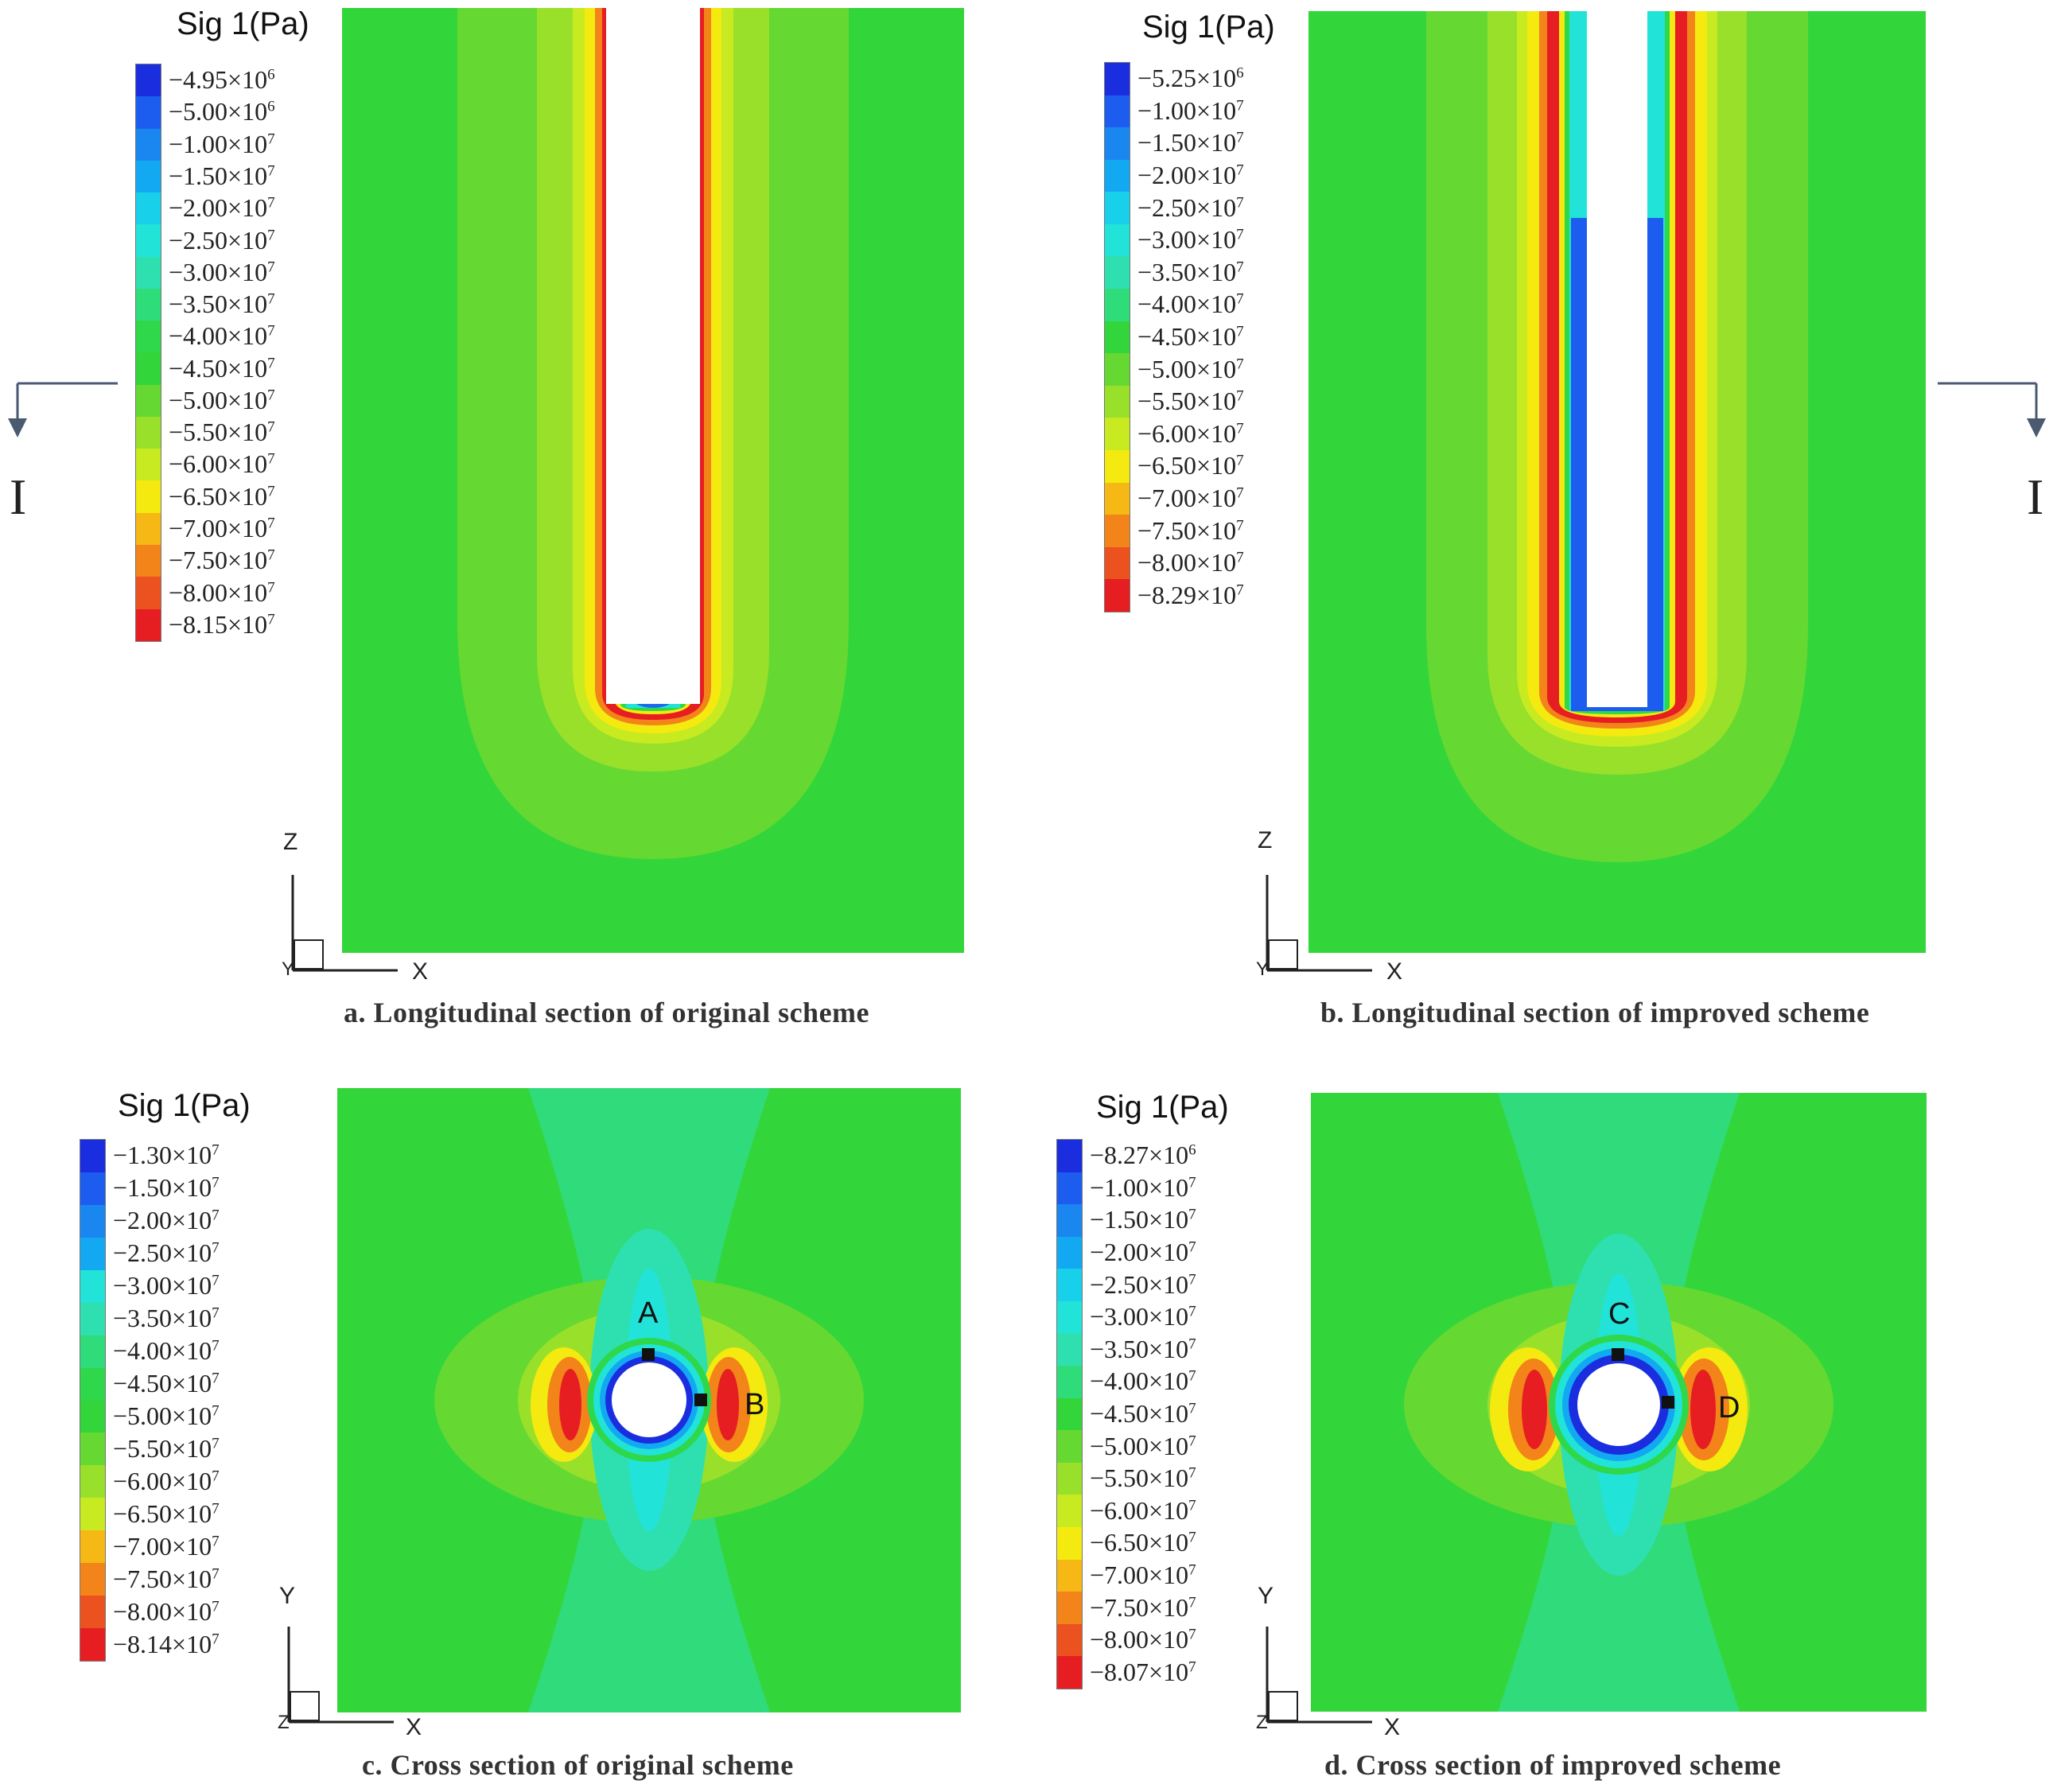 Image resolution: width=2057 pixels, height=1792 pixels. Describe the element at coordinates (1143, 1671) in the screenshot. I see `colorbar-tick-label: −8.07×10⁷` at that location.